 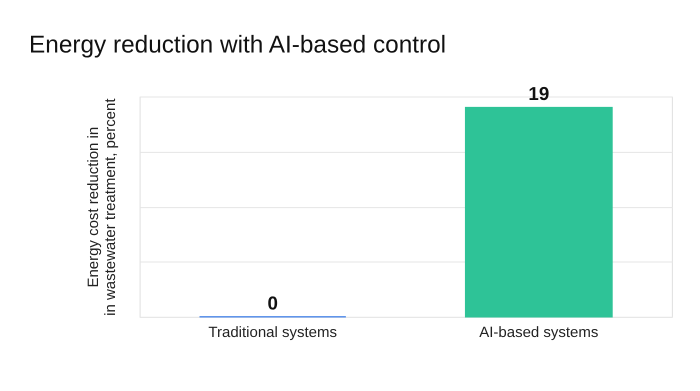 I want to click on data-label: 19, so click(x=539, y=93).